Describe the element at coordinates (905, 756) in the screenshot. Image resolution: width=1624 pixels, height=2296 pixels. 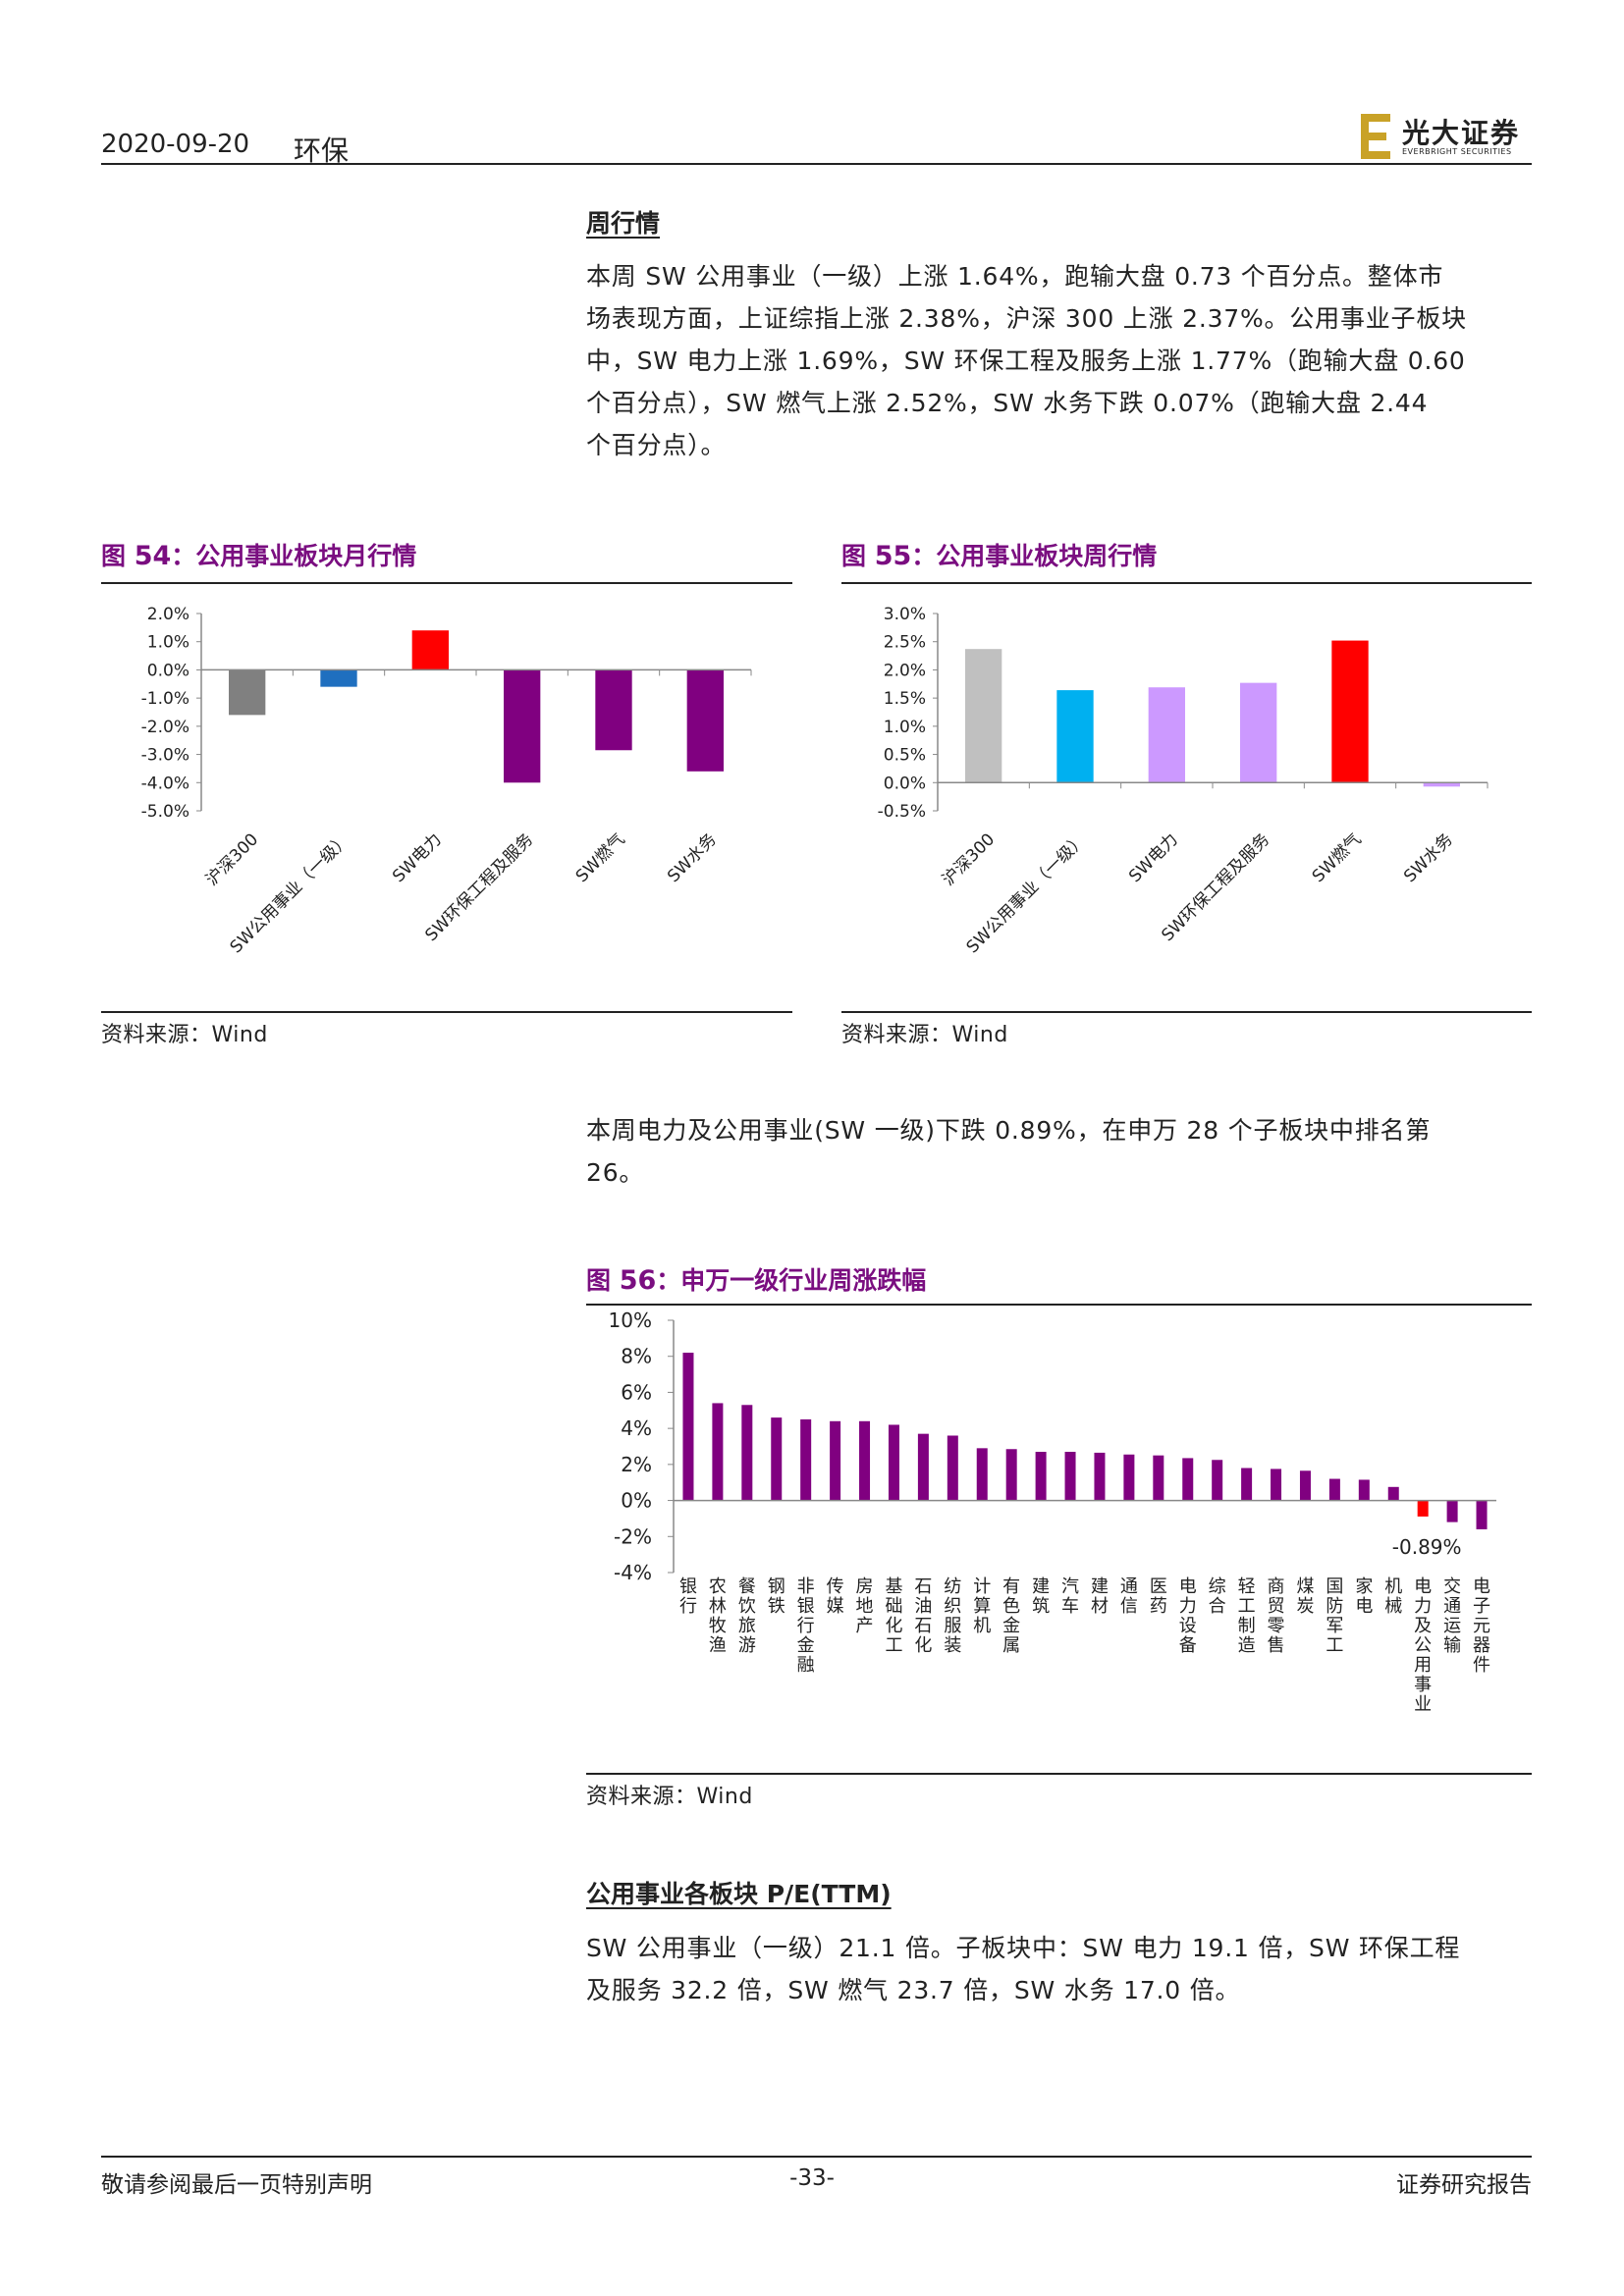
I see `y-tick-label: 0.5%` at that location.